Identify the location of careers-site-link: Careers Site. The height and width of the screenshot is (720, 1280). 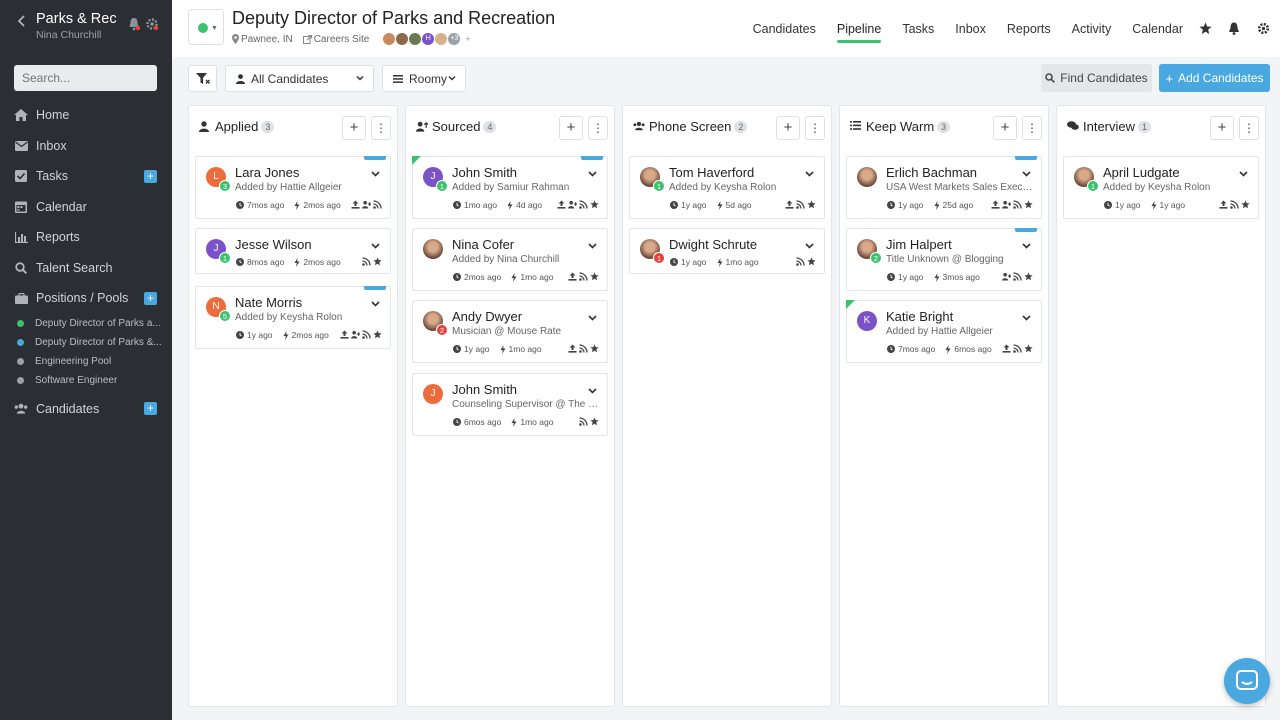
(335, 39).